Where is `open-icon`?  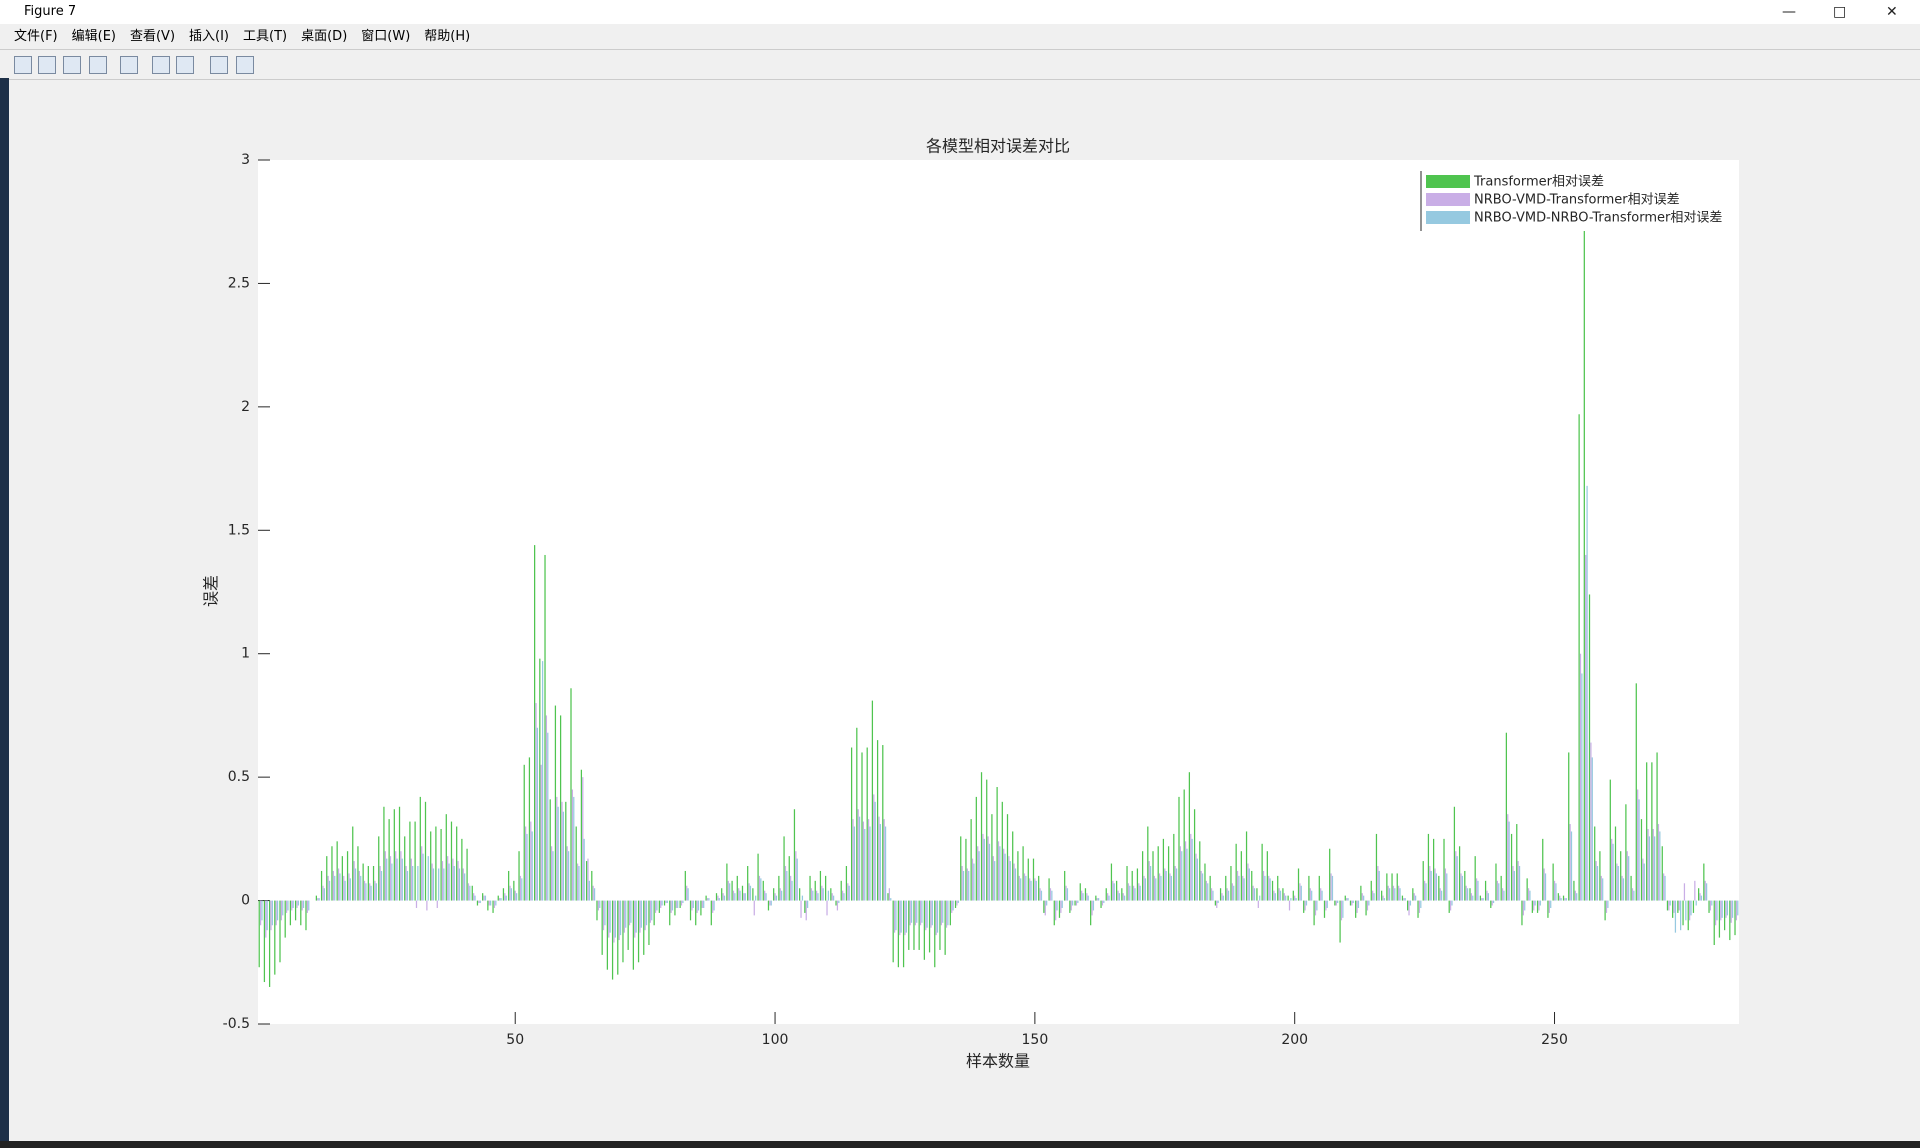 open-icon is located at coordinates (47, 65).